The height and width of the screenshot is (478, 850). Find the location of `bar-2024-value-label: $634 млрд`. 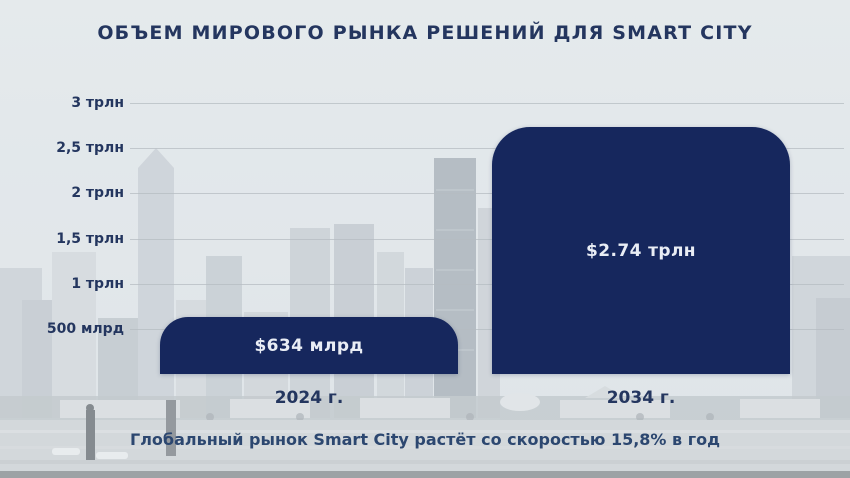

bar-2024-value-label: $634 млрд is located at coordinates (309, 345).